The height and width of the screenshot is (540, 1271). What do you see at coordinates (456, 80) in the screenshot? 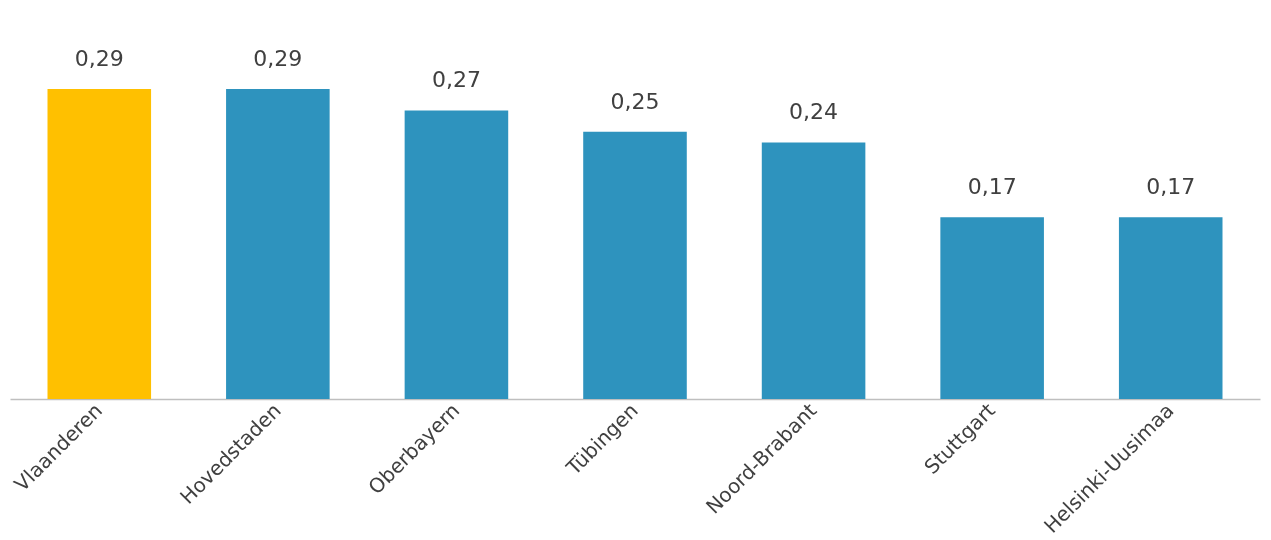
I see `data-label: 0,27` at bounding box center [456, 80].